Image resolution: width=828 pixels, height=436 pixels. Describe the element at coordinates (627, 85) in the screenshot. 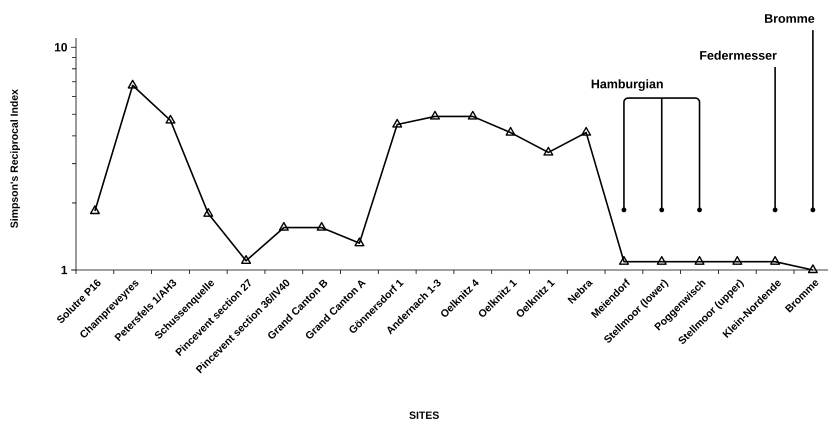

I see `annotation: Hamburgian` at that location.